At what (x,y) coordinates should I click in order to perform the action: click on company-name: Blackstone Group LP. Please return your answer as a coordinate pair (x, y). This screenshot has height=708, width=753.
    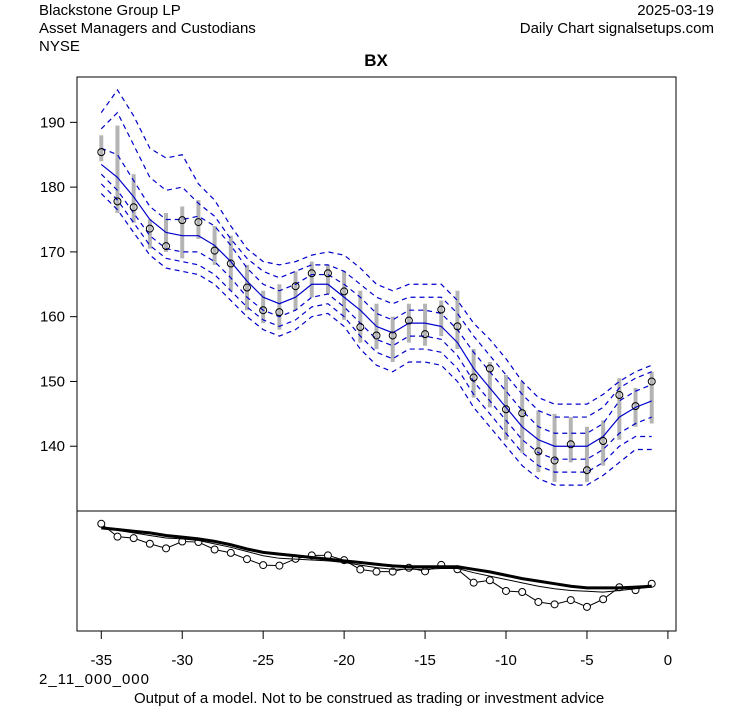
    Looking at the image, I should click on (110, 10).